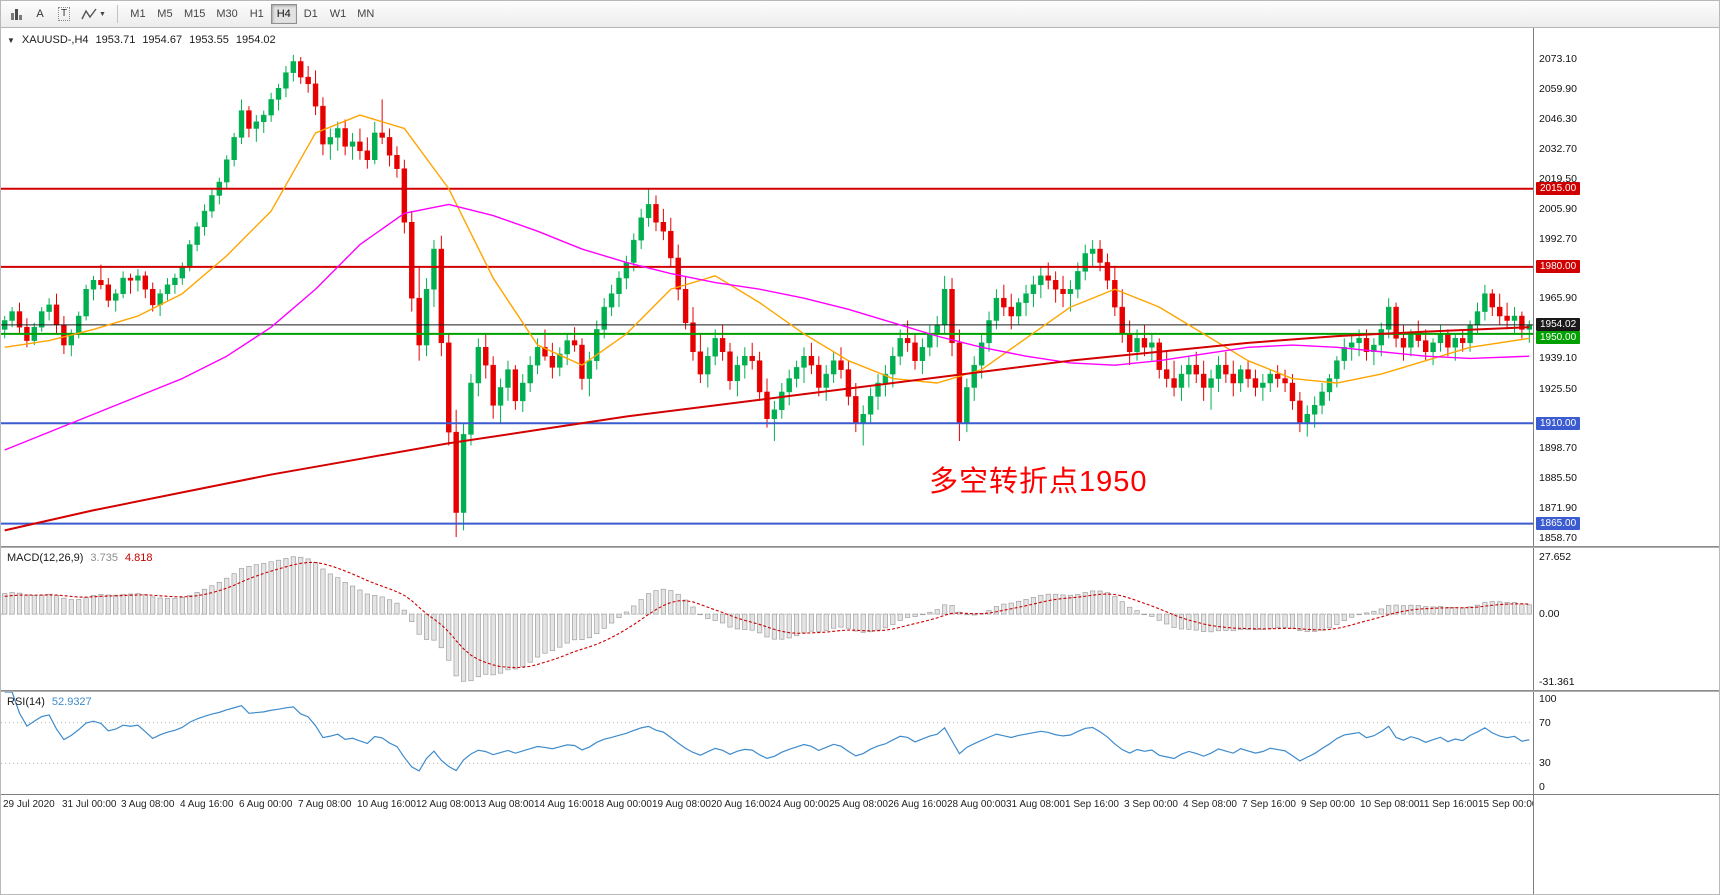  I want to click on price-scale-label: 2019.50, so click(1558, 178).